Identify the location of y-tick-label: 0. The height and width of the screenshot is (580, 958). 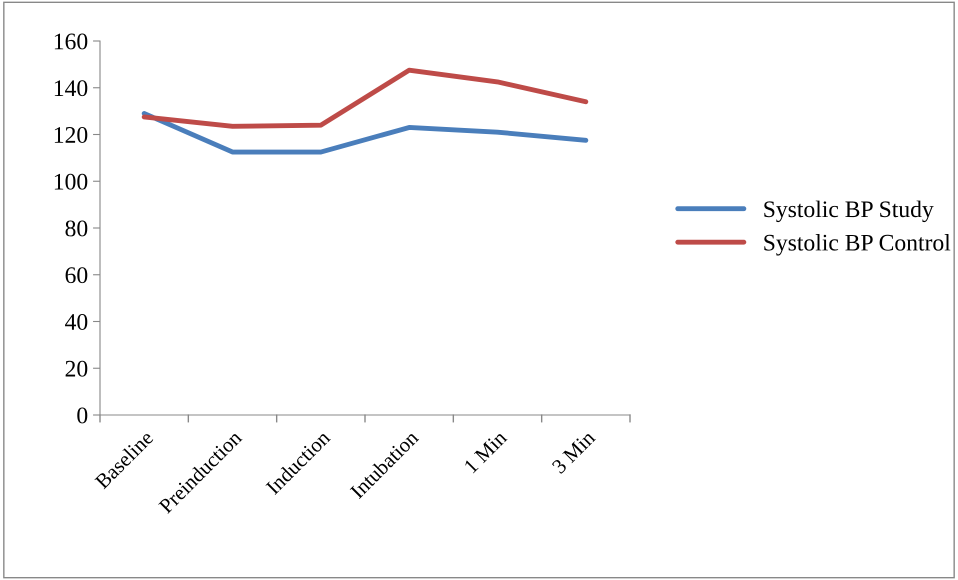
(82, 415).